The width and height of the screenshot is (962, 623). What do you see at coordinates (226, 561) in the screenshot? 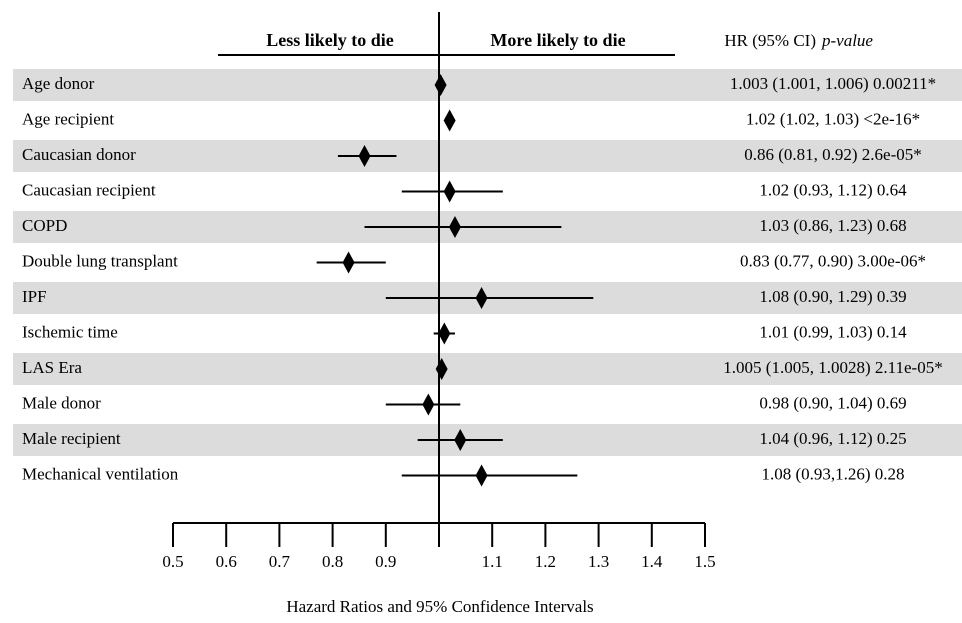
I see `x-tick-label: 0.6` at bounding box center [226, 561].